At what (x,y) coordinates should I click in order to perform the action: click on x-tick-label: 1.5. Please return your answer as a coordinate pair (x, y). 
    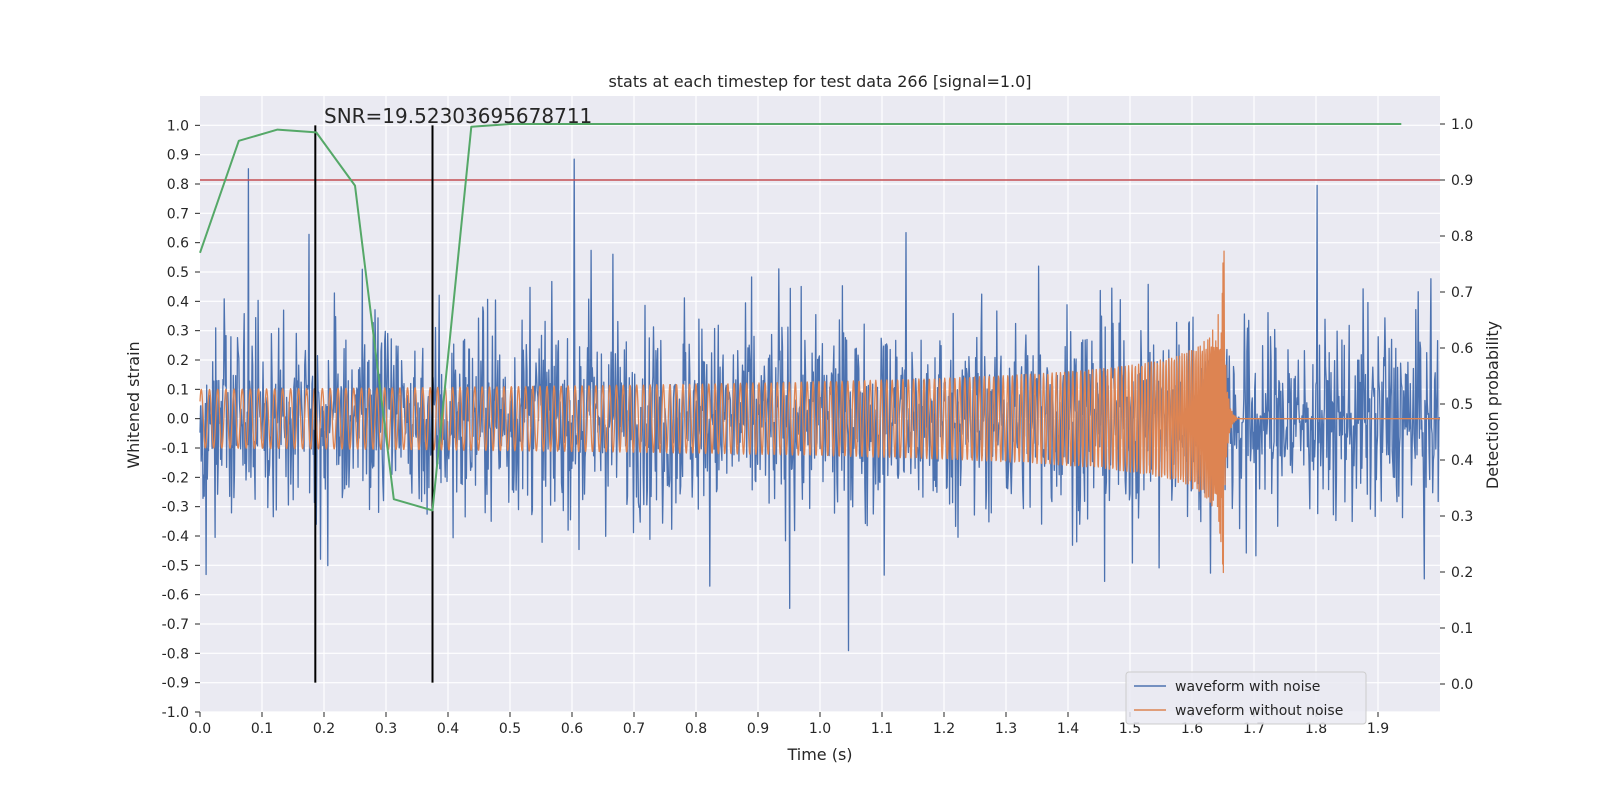
    Looking at the image, I should click on (1130, 729).